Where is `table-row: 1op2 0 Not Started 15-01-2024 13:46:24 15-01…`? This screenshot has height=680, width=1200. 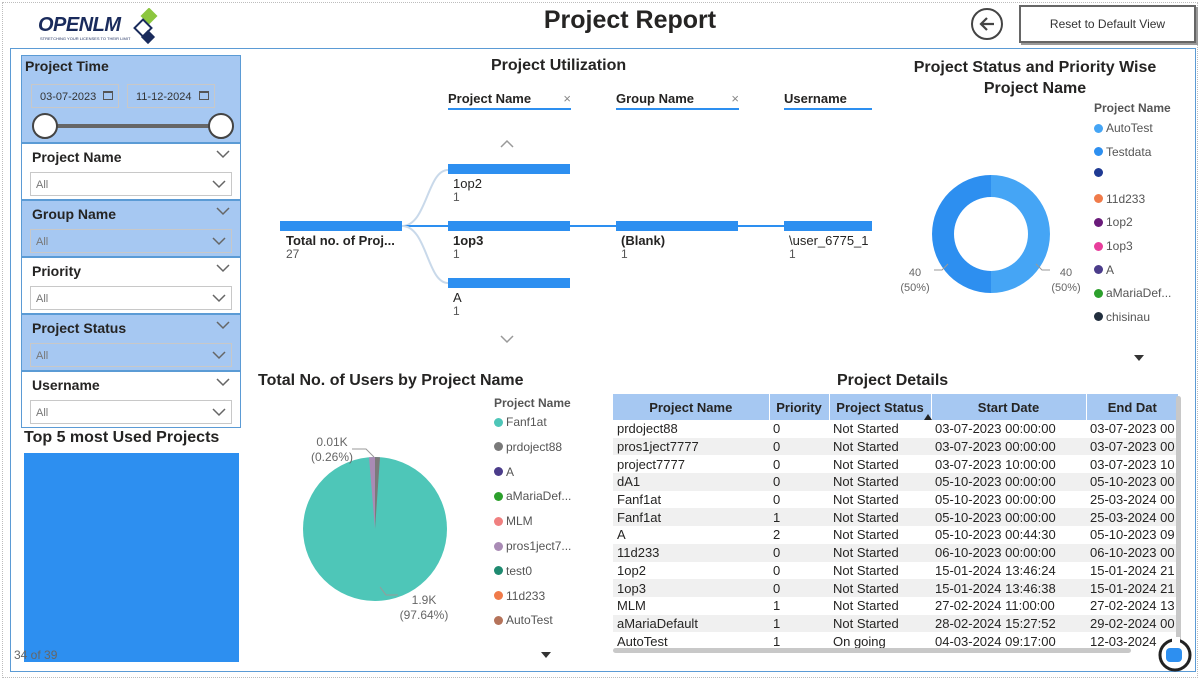 table-row: 1op2 0 Not Started 15-01-2024 13:46:24 15-01… is located at coordinates (895, 571).